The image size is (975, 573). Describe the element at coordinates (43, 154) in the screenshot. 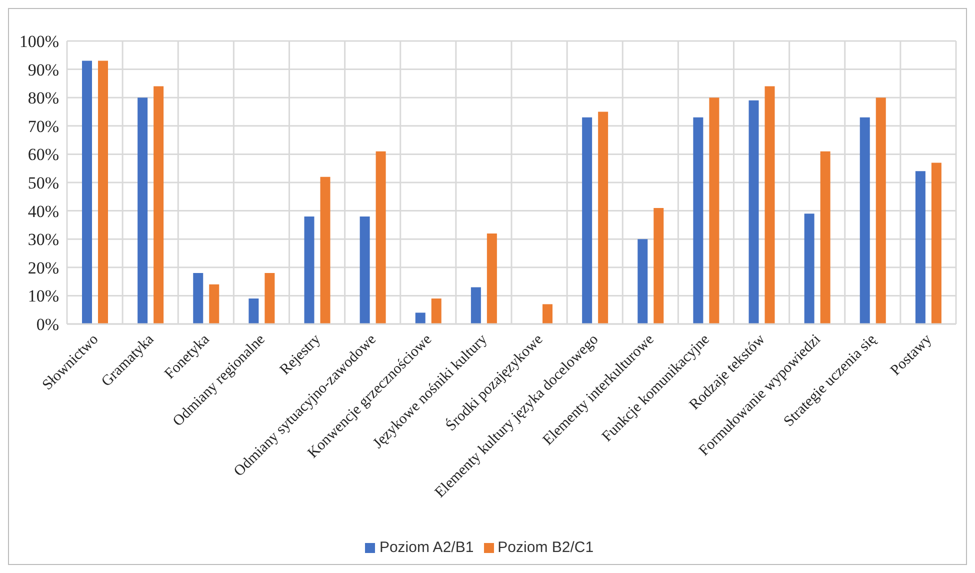

I see `y-tick-label: 60%` at that location.